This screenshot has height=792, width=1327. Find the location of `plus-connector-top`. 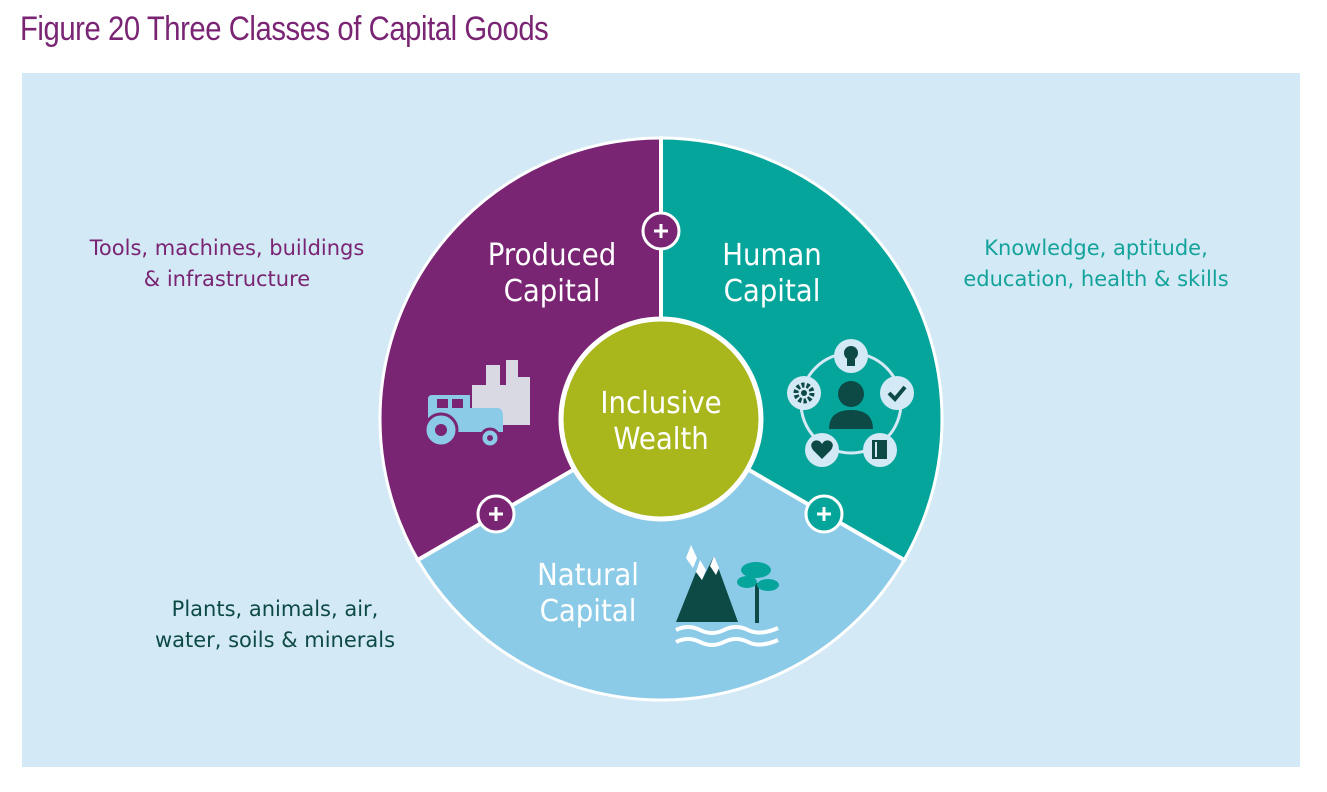

plus-connector-top is located at coordinates (661, 231).